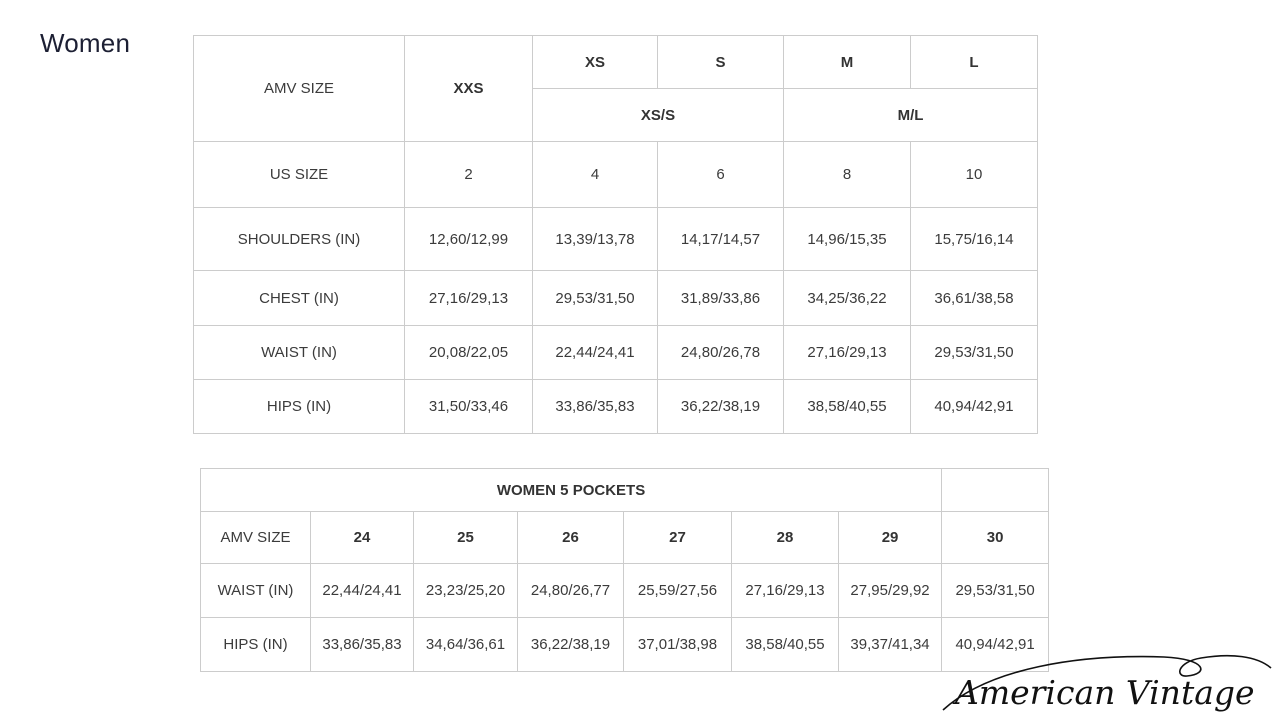 Image resolution: width=1280 pixels, height=720 pixels. Describe the element at coordinates (995, 537) in the screenshot. I see `size-header-30: 30` at that location.